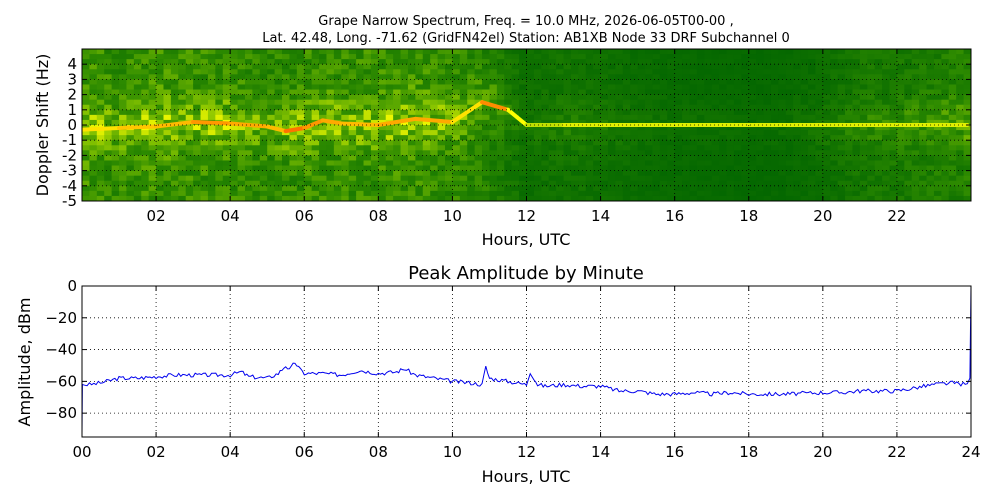 This screenshot has height=500, width=1000. Describe the element at coordinates (378, 216) in the screenshot. I see `x-tick-label: 08` at that location.